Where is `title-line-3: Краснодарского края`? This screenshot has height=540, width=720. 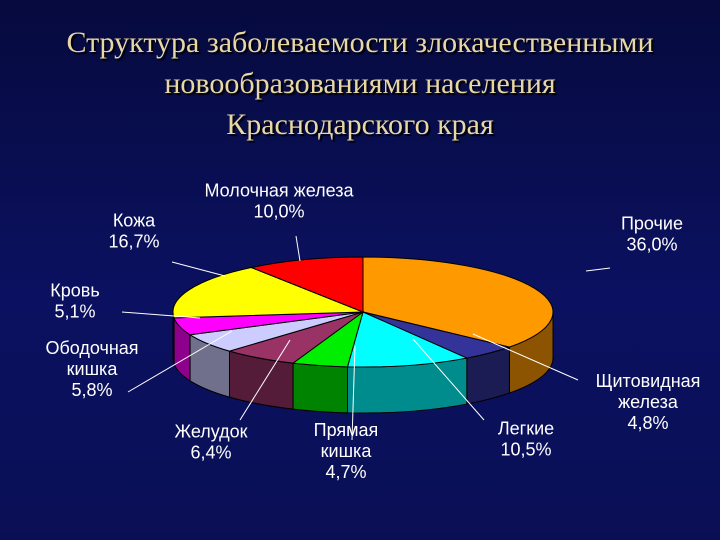 title-line-3: Краснодарского края is located at coordinates (360, 124).